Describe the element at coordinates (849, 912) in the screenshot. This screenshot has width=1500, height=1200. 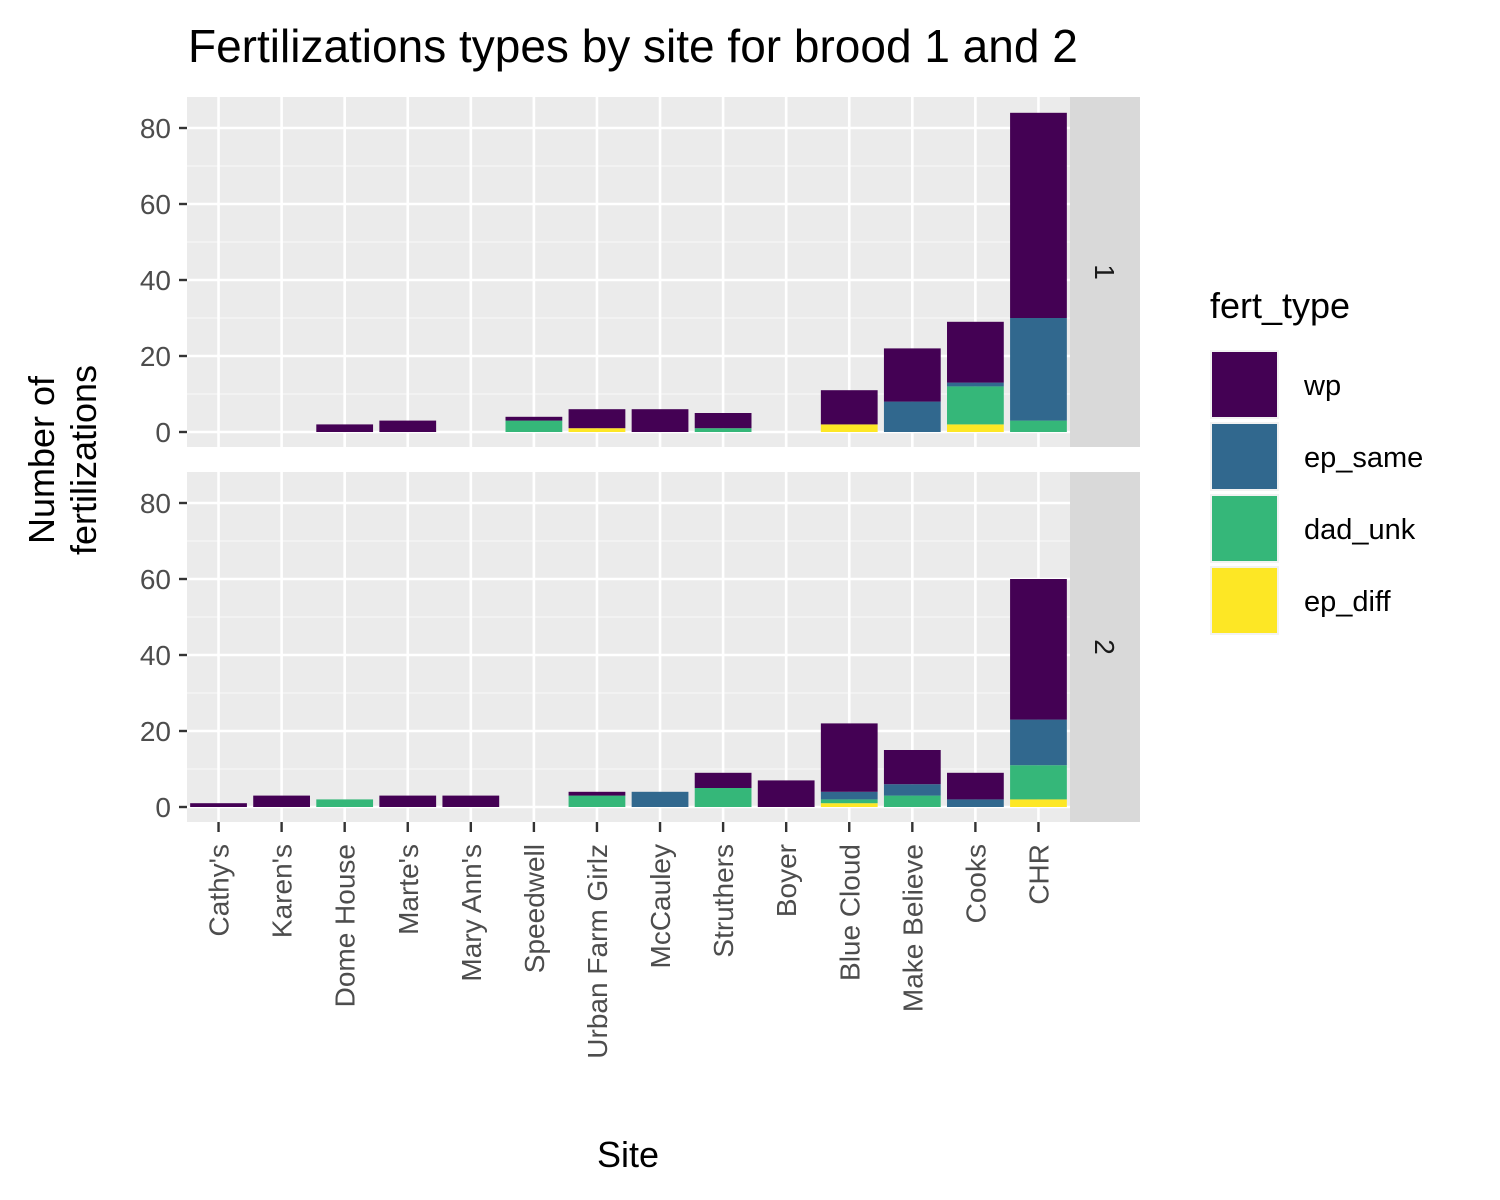
I see `x-tick-label: Blue Cloud` at that location.